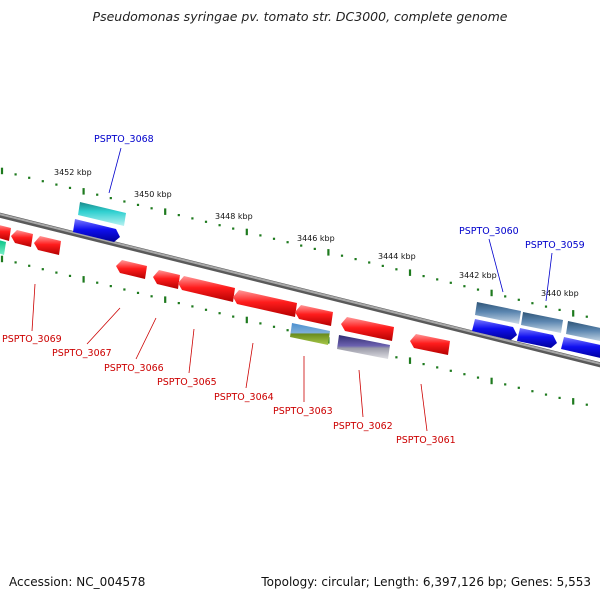 The height and width of the screenshot is (600, 600). I want to click on gene-label-3065: PSPTO_3065, so click(187, 382).